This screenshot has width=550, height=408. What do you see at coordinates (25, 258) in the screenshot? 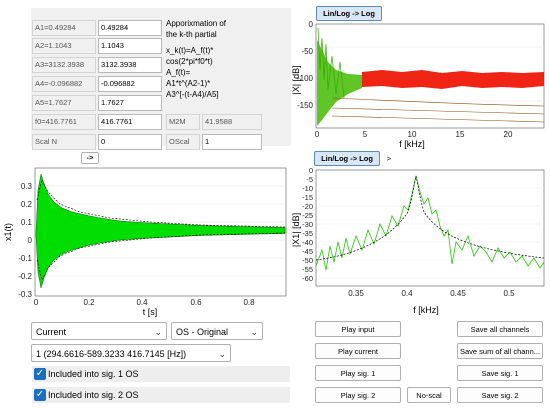
I see `time-ytick: -0.1` at bounding box center [25, 258].